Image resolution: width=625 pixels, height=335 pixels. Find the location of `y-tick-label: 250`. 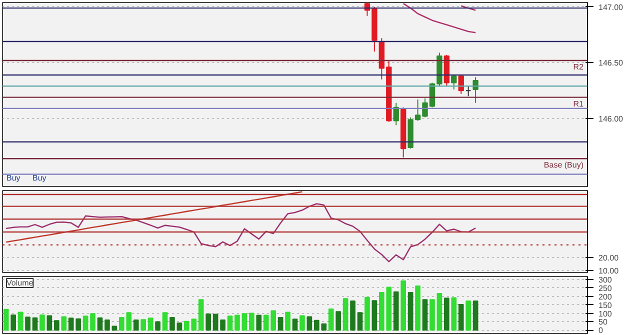

y-tick-label: 250 is located at coordinates (605, 288).